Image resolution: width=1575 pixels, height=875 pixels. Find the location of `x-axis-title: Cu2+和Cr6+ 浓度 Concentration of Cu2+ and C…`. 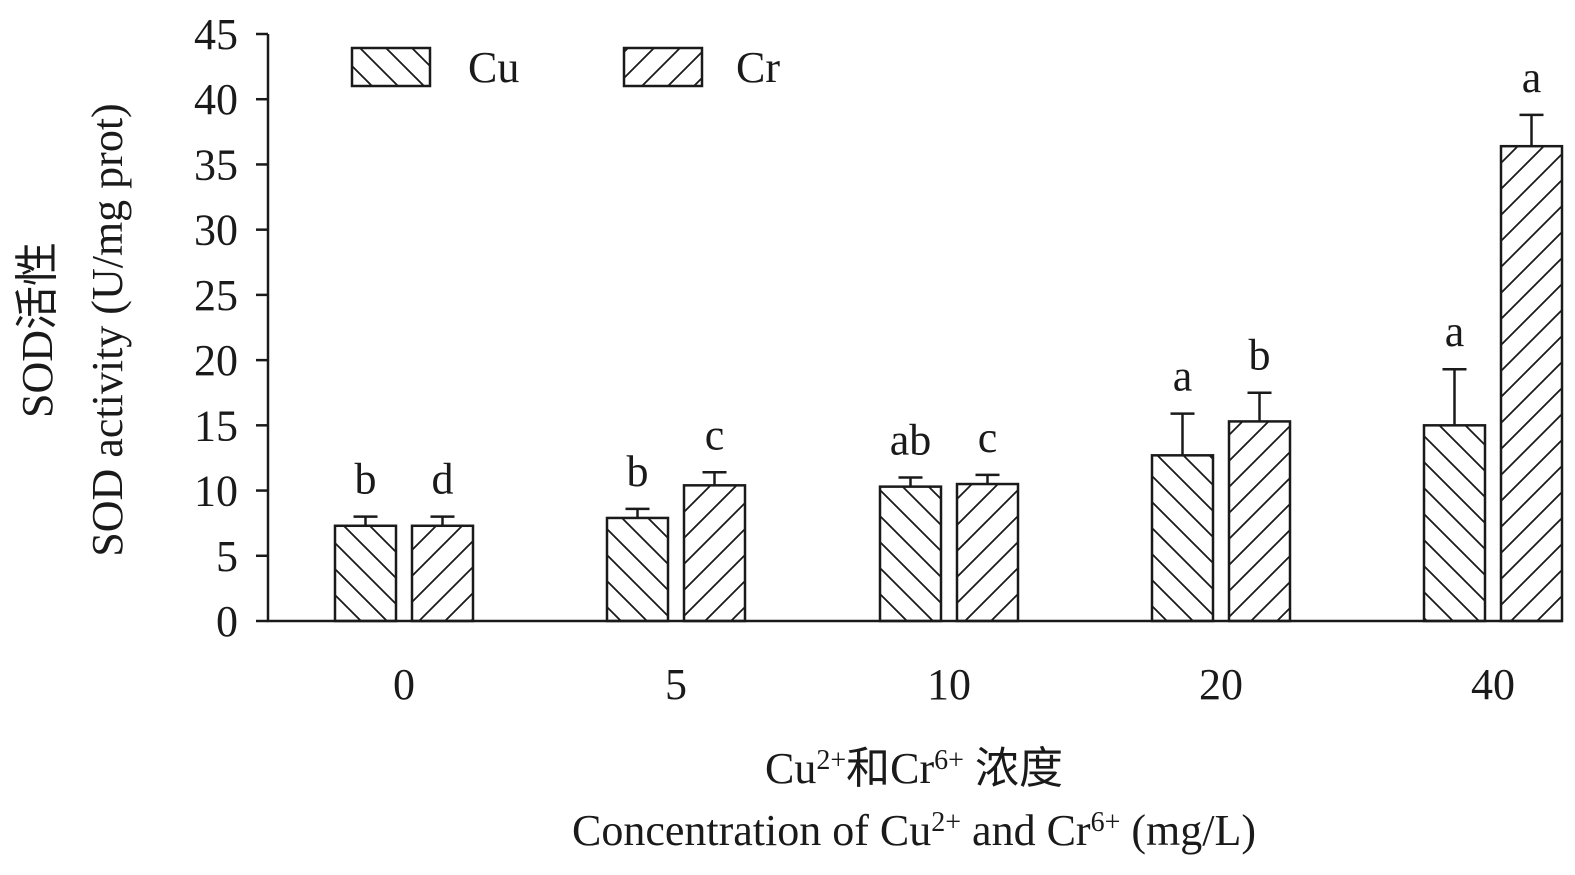

x-axis-title: Cu2+和Cr6+ 浓度 Concentration of Cu2+ and C… is located at coordinates (914, 799).